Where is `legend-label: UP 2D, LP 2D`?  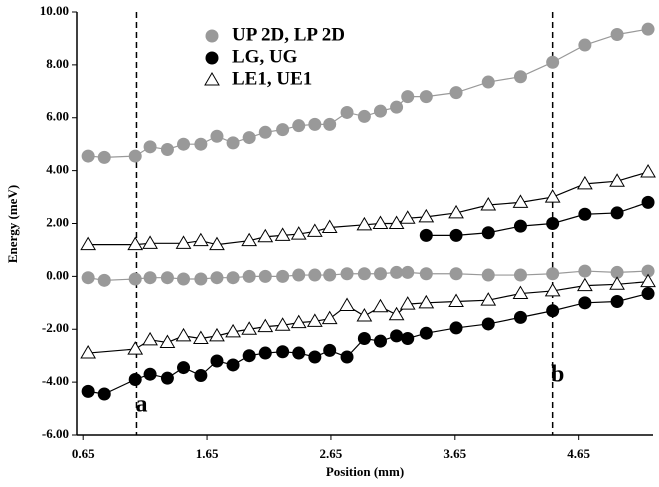
legend-label: UP 2D, LP 2D is located at coordinates (288, 34).